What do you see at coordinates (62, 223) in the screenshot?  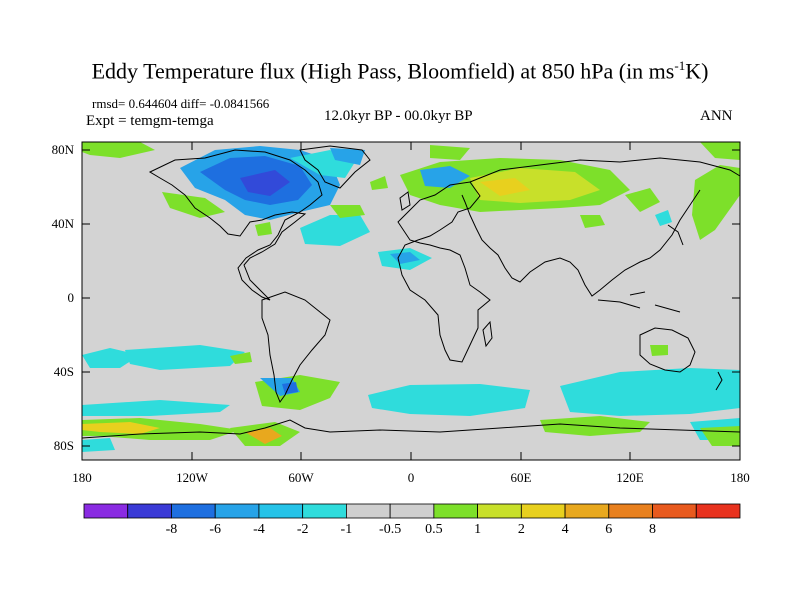 I see `lat-label: 40N` at bounding box center [62, 223].